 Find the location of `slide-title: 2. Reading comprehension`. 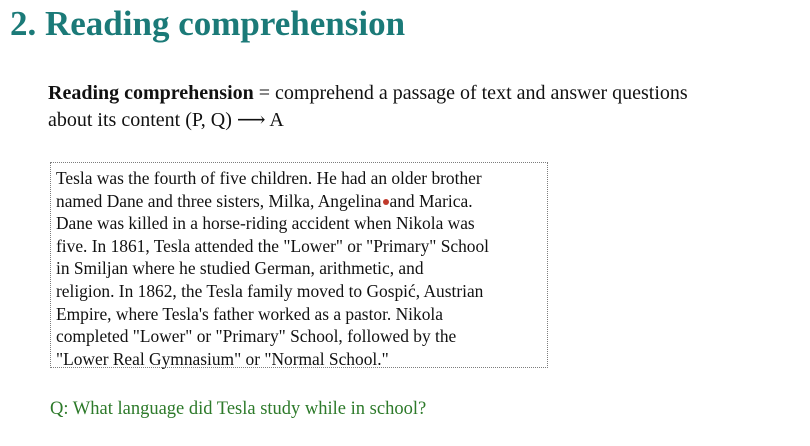

slide-title: 2. Reading comprehension is located at coordinates (208, 23).